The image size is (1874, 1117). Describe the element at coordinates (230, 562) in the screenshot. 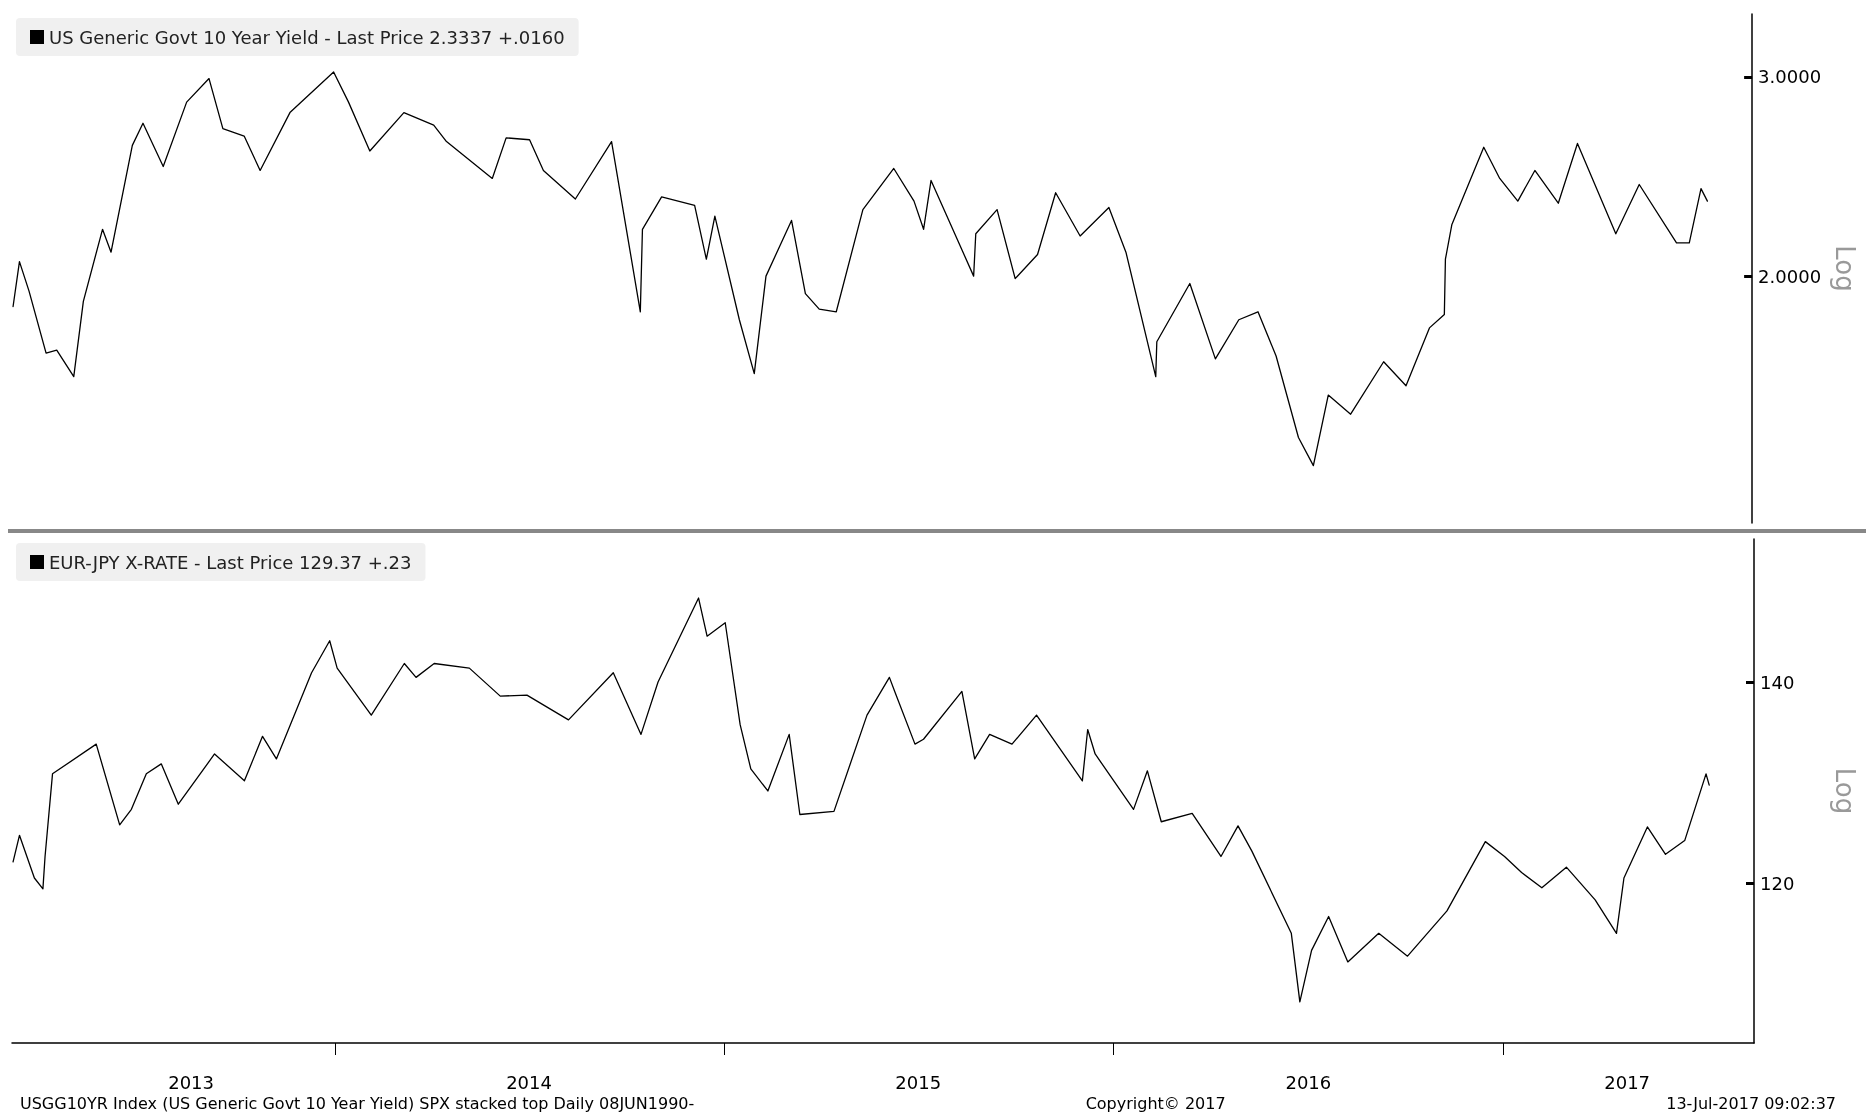

I see `legend-label: EUR-JPY X-RATE - Last Price 129.37 +.23` at that location.